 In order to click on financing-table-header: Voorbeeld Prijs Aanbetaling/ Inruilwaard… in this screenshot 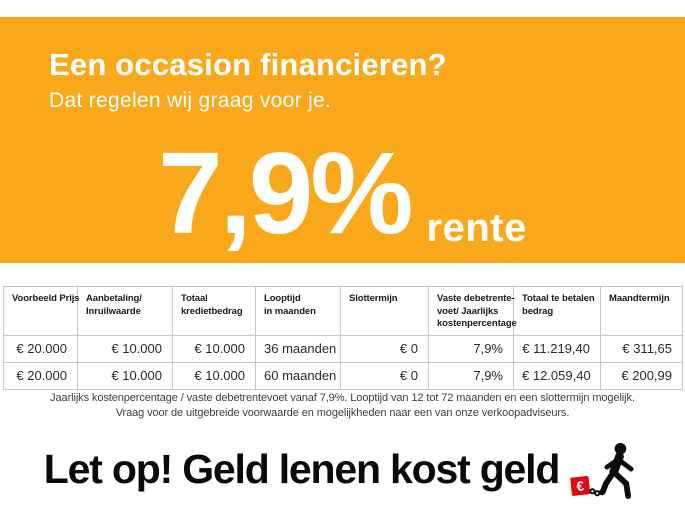, I will do `click(343, 311)`.